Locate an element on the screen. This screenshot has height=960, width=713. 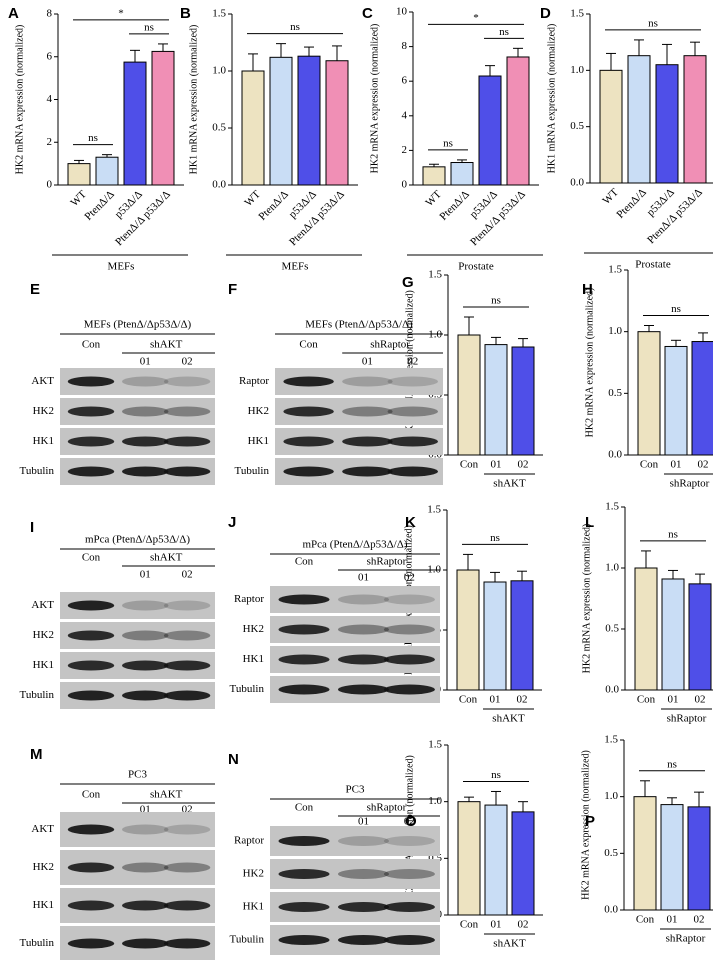
lane-label: Con is located at coordinates (91, 558).